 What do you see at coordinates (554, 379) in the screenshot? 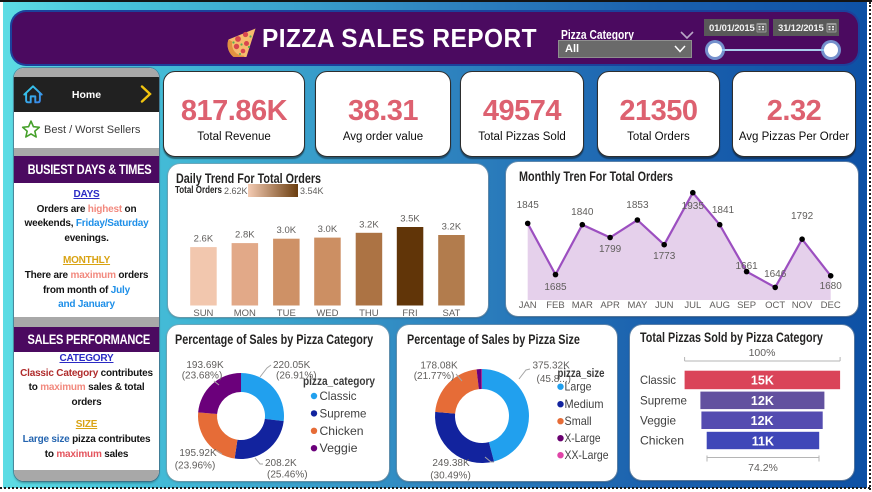
I see `svg-text: (45.8...)` at bounding box center [554, 379].